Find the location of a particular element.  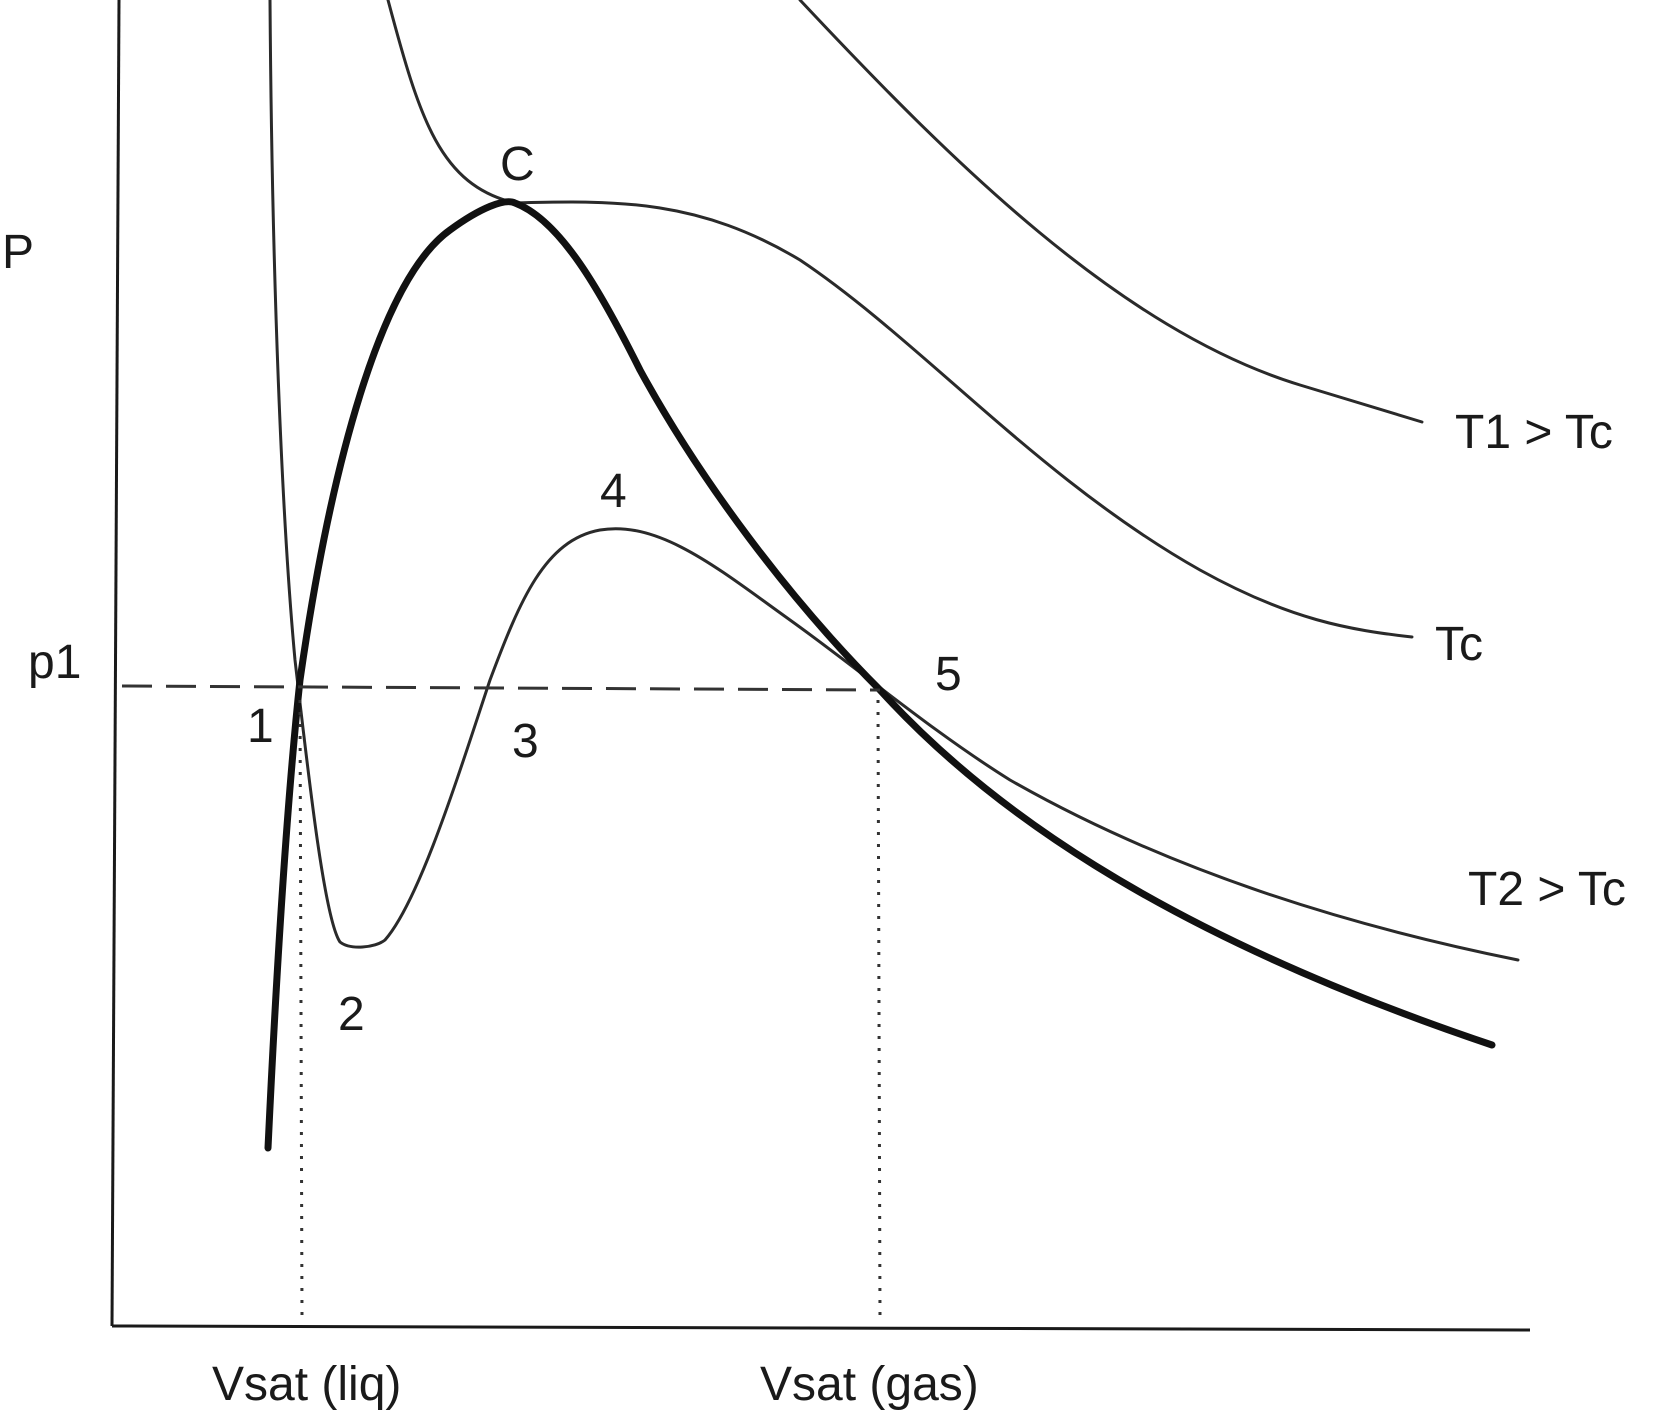

t1-curve-label: T1 > Tc is located at coordinates (1534, 432).